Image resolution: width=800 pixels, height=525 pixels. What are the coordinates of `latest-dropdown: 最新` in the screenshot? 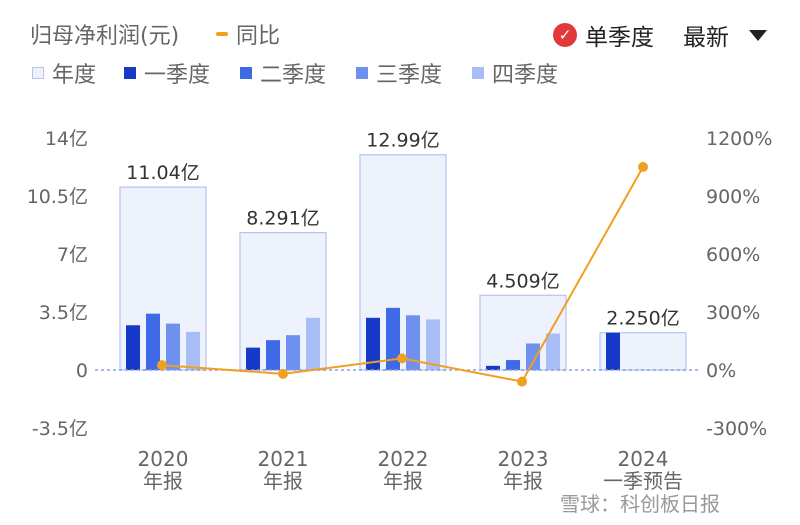 It's located at (725, 35).